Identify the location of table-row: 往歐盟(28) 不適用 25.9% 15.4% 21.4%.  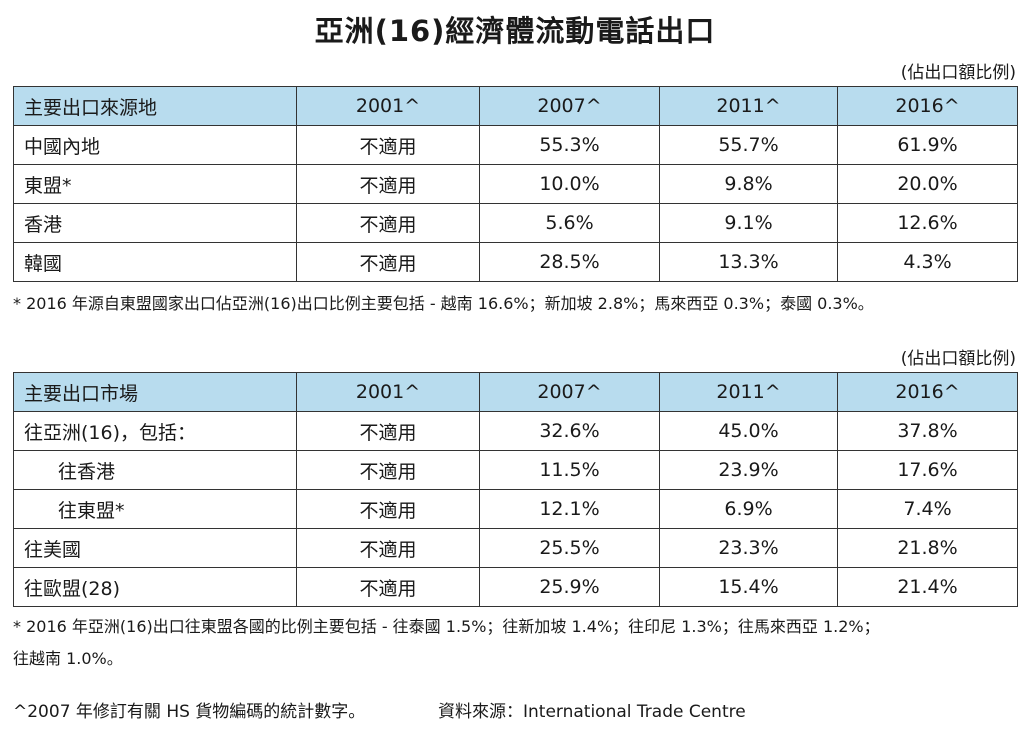
(515, 587).